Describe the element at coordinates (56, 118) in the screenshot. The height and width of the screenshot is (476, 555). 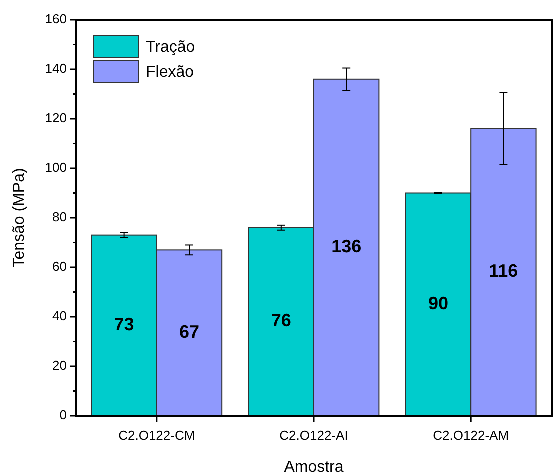
I see `y-tick-label: 120` at that location.